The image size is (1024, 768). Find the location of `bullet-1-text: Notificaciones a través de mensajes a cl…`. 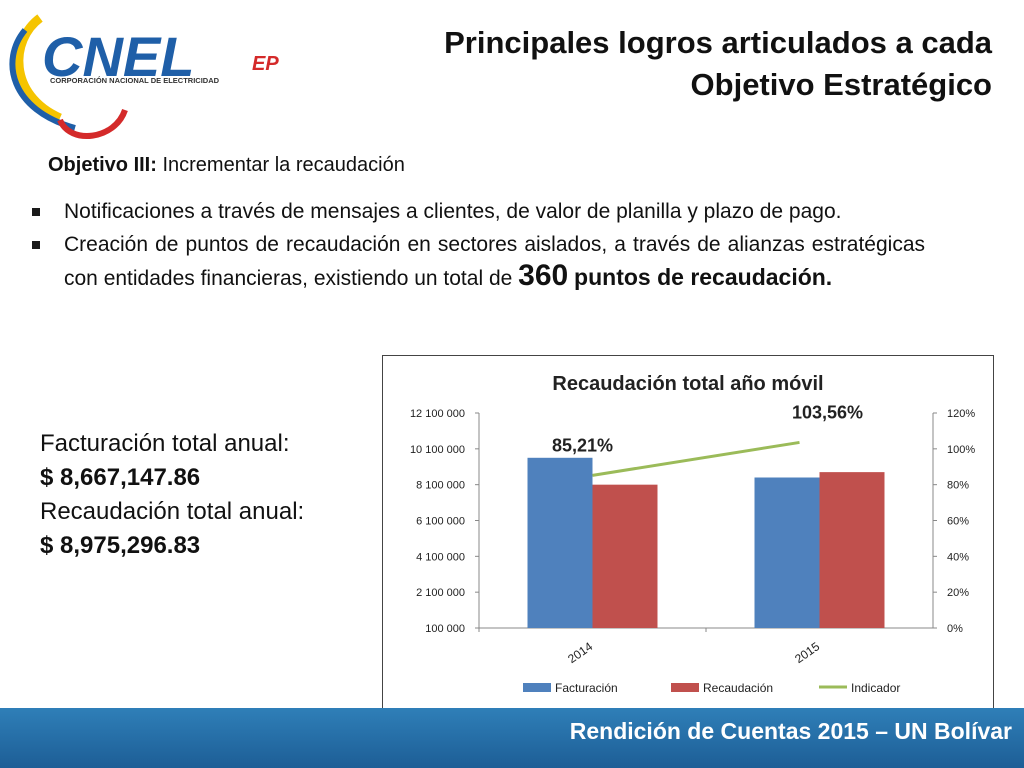

bullet-1-text: Notificaciones a través de mensajes a cl… is located at coordinates (453, 211).